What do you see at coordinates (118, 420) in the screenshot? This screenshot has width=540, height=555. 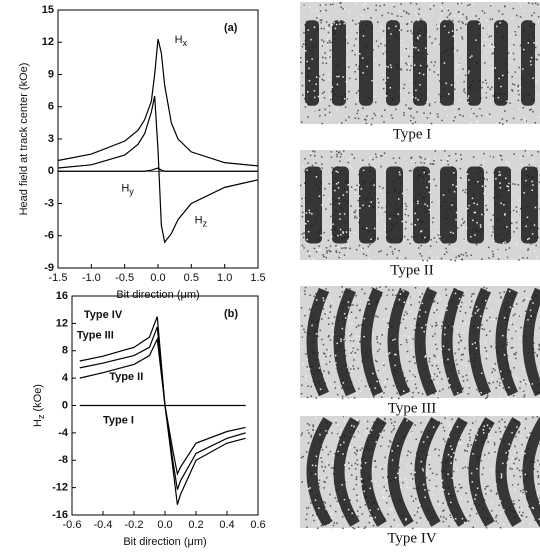 I see `series-label: Type I` at bounding box center [118, 420].